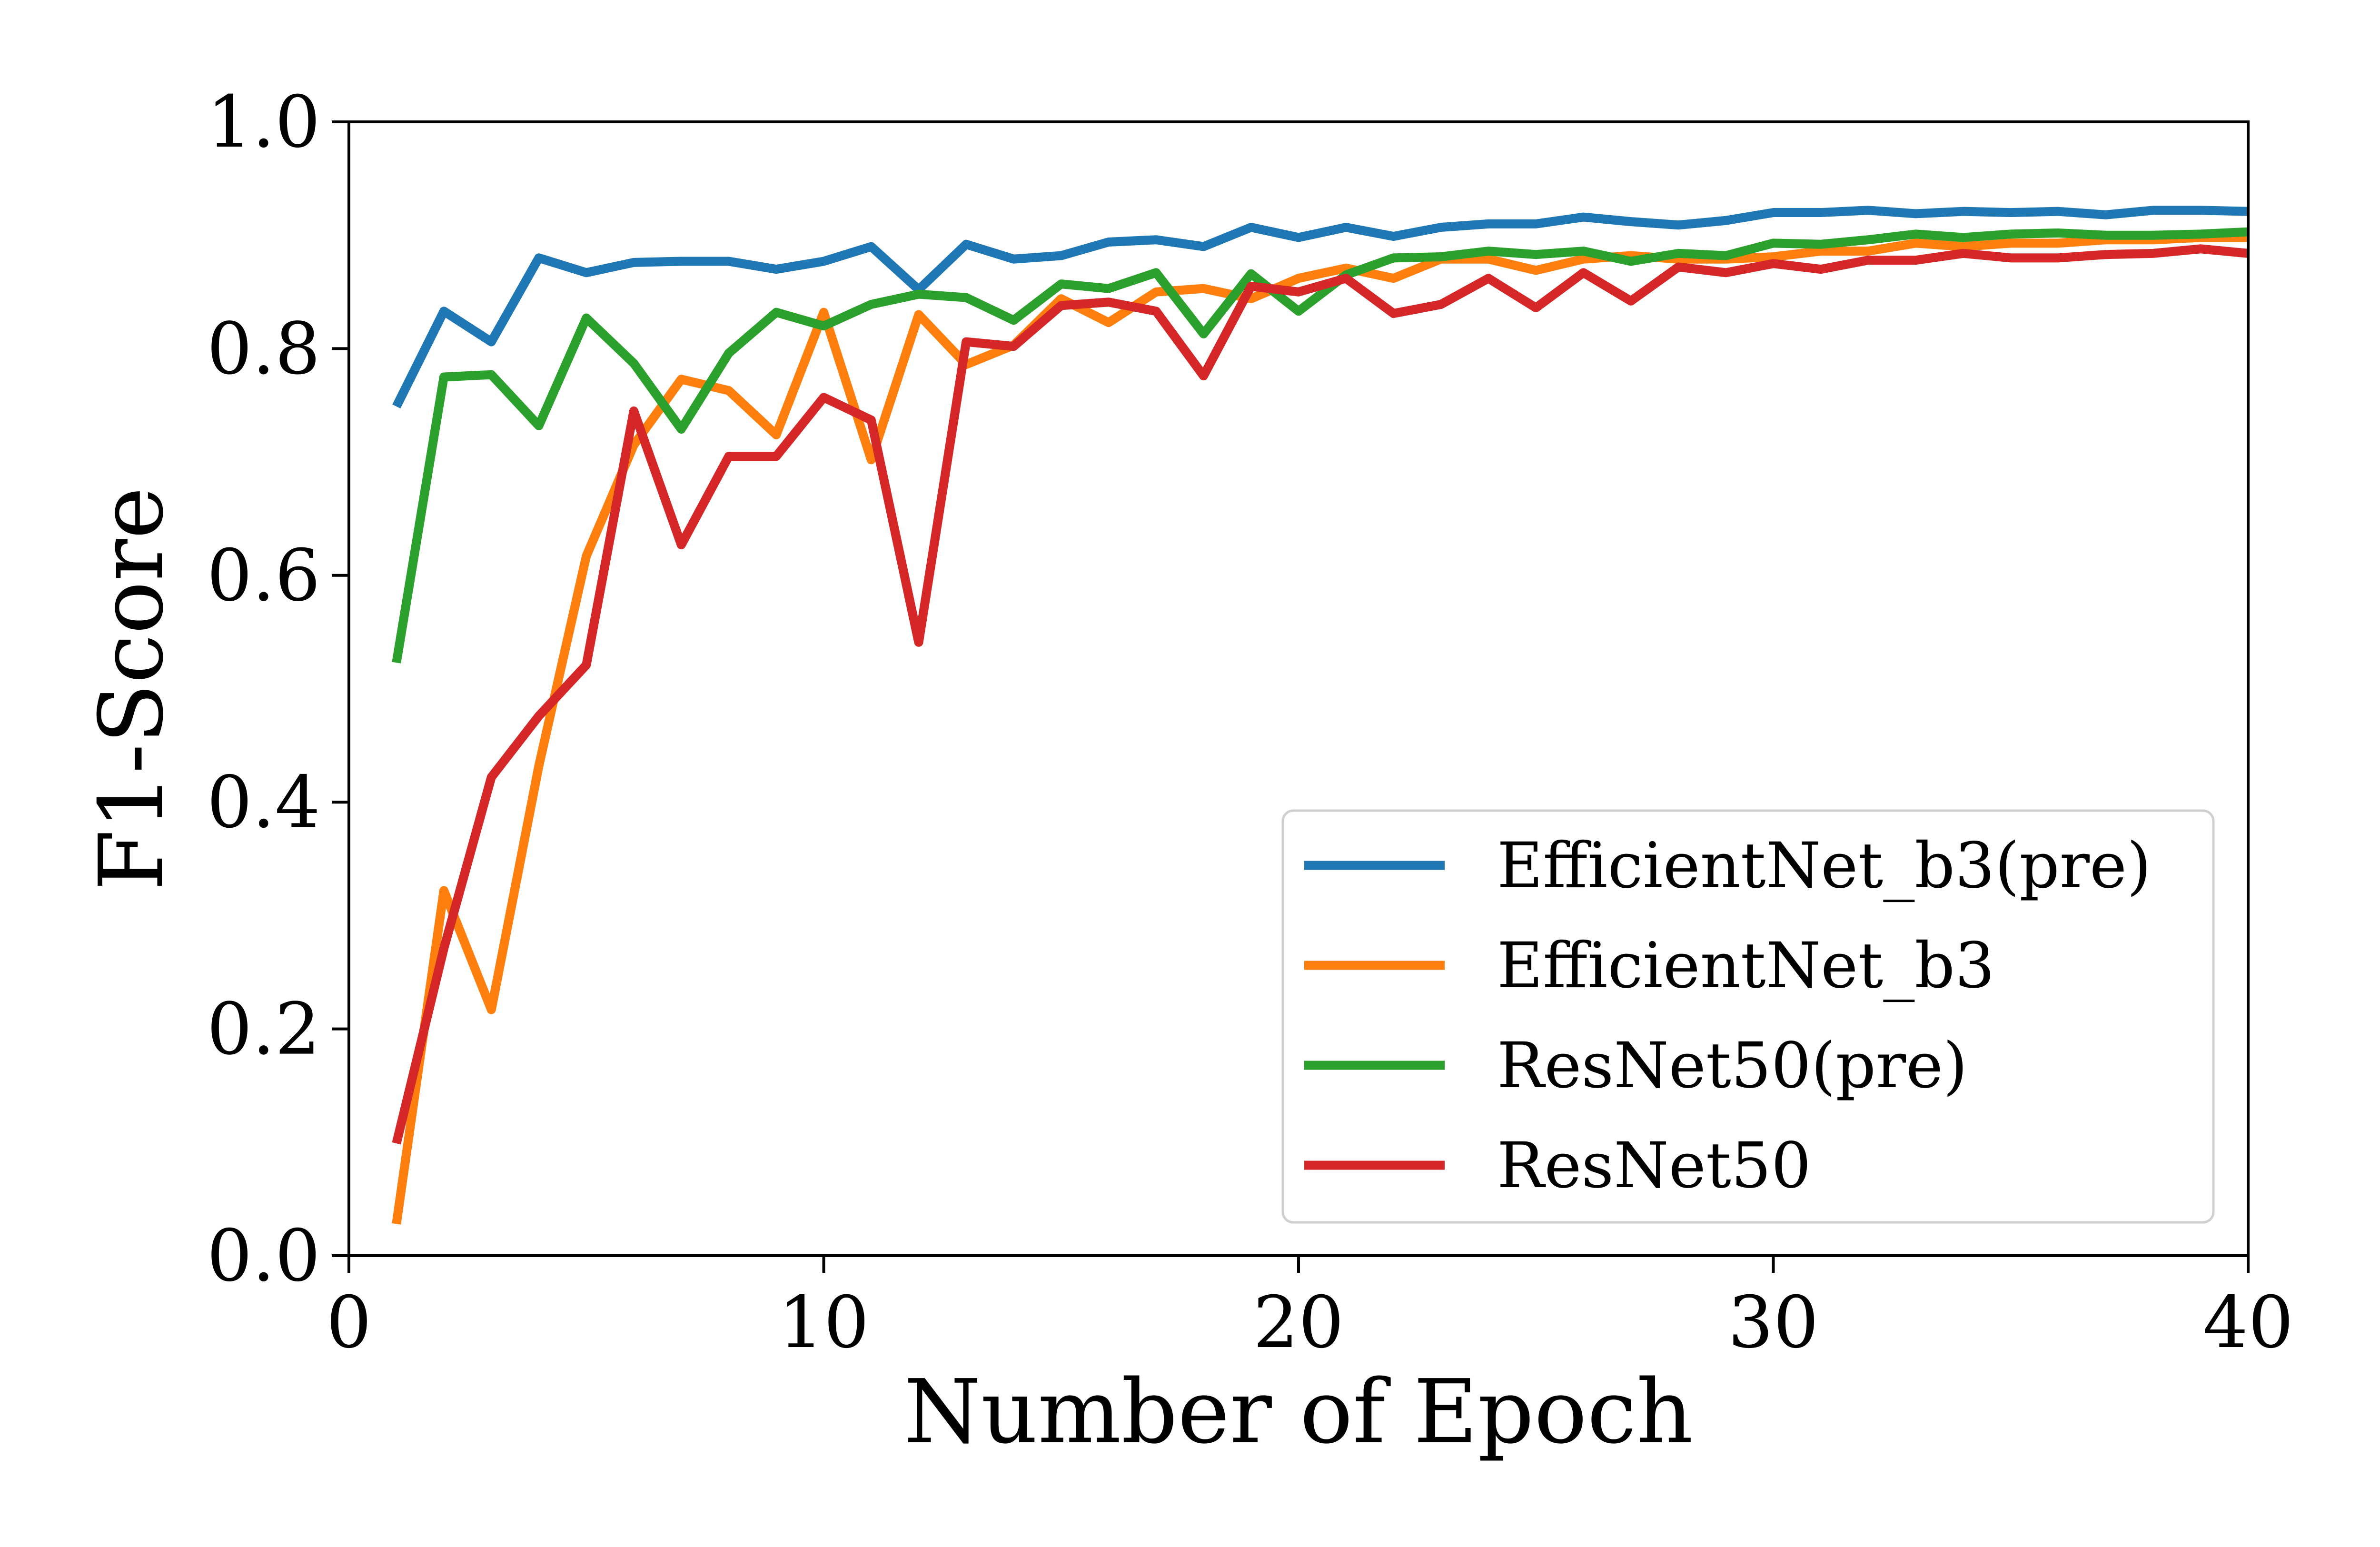 This screenshot has height=1547, width=2380. I want to click on y-tick-label: 0.8, so click(263, 348).